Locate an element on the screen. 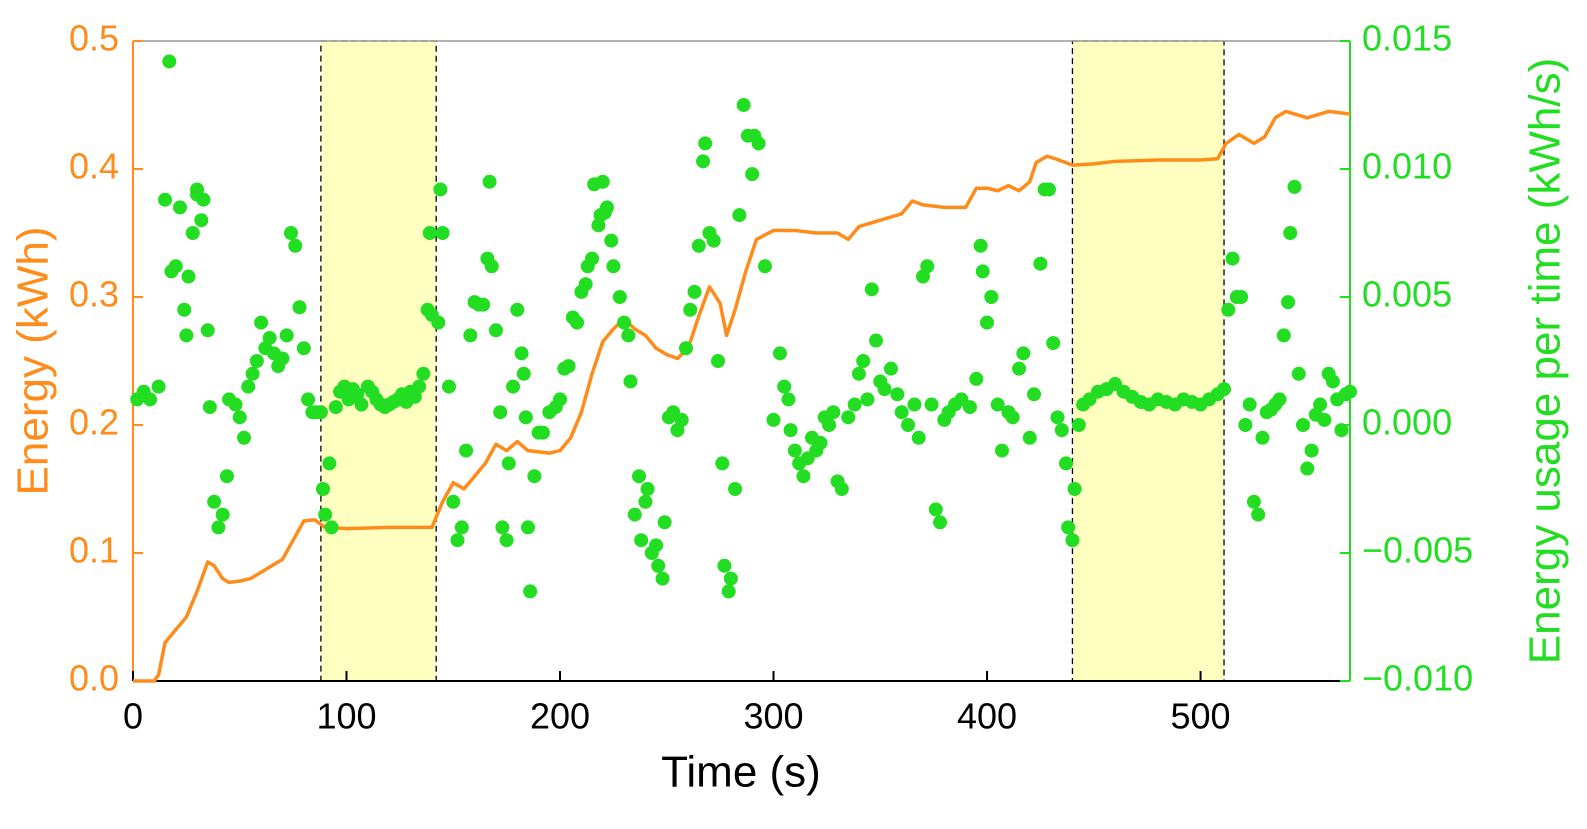  x-tick-label: 400 is located at coordinates (987, 716).